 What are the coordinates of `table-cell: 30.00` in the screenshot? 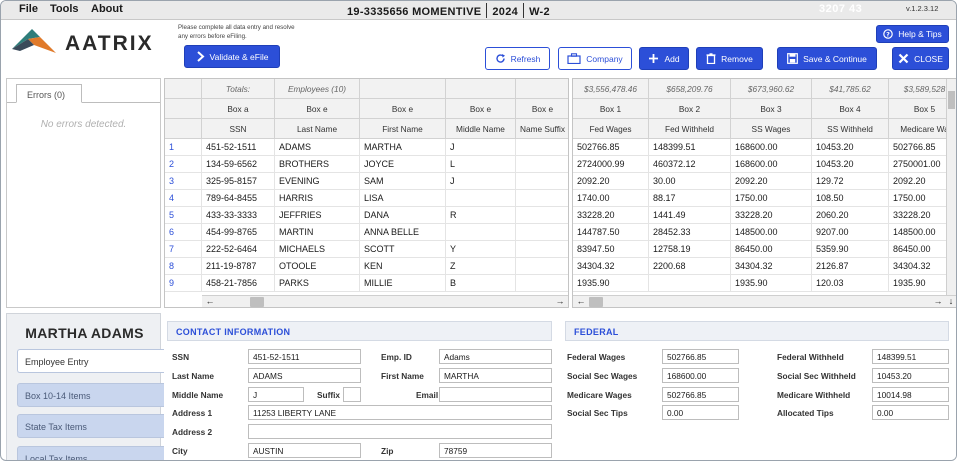 It's located at (690, 181).